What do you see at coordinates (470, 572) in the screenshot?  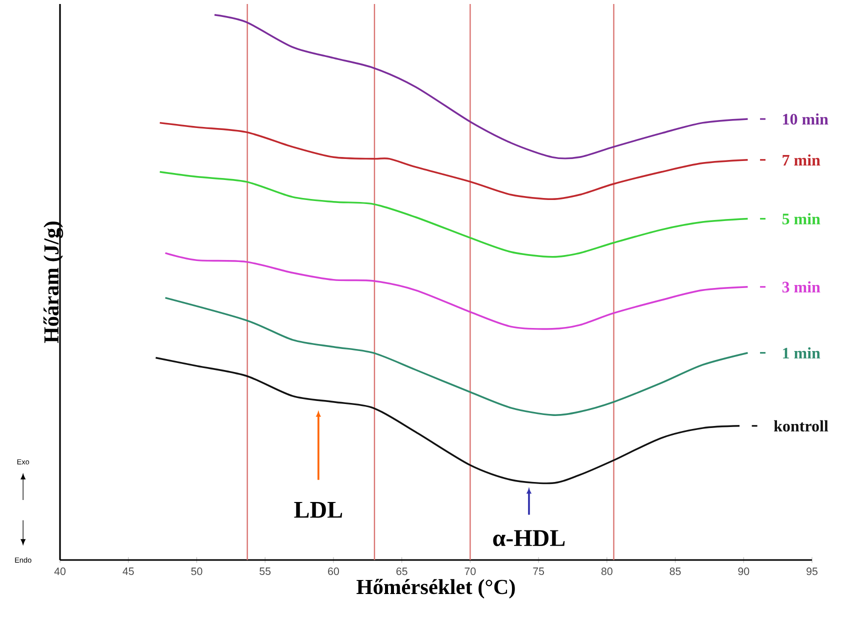 I see `x-tick-label: 70` at bounding box center [470, 572].